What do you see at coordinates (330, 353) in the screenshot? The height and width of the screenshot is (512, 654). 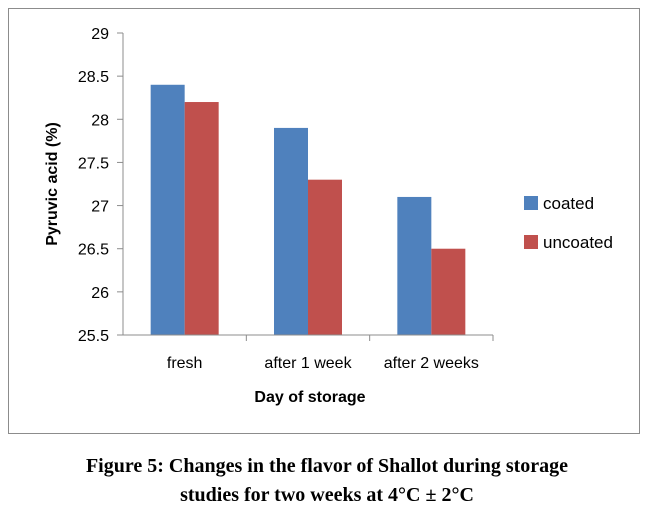 I see `x-axis-ticks: fresh after 1 week after 2 weeks` at bounding box center [330, 353].